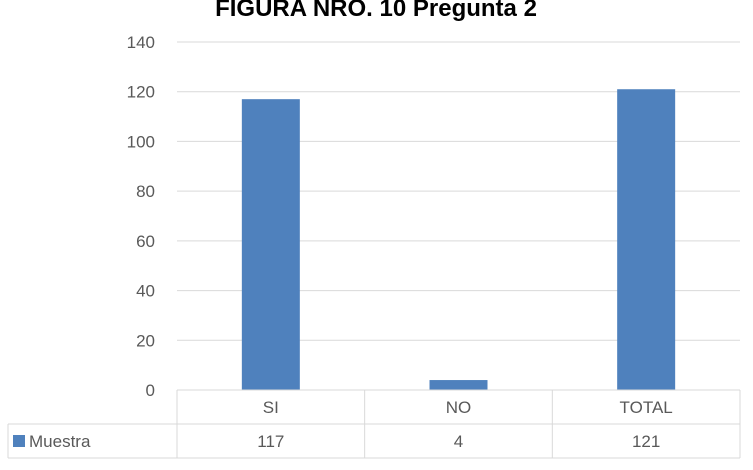 Image resolution: width=753 pixels, height=470 pixels. Describe the element at coordinates (141, 42) in the screenshot. I see `y-tick-label: 140` at that location.